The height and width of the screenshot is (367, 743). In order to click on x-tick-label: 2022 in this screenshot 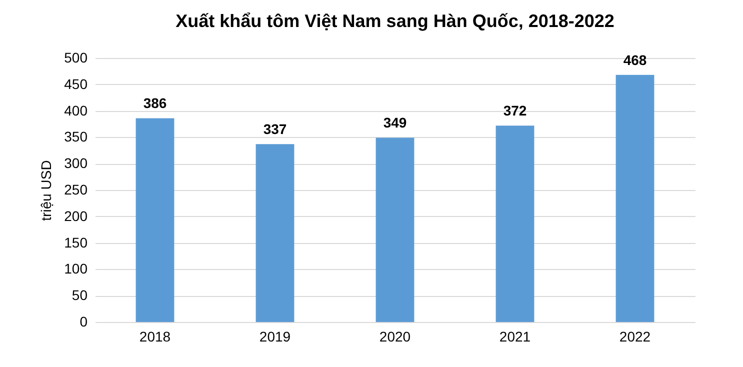, I will do `click(635, 336)`.